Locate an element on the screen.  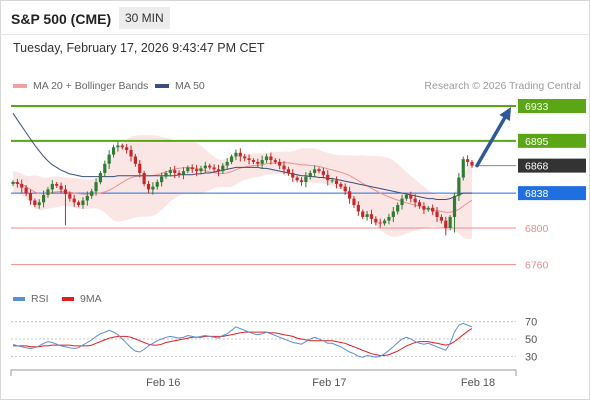
rsi-tick-50: 50 is located at coordinates (531, 340).